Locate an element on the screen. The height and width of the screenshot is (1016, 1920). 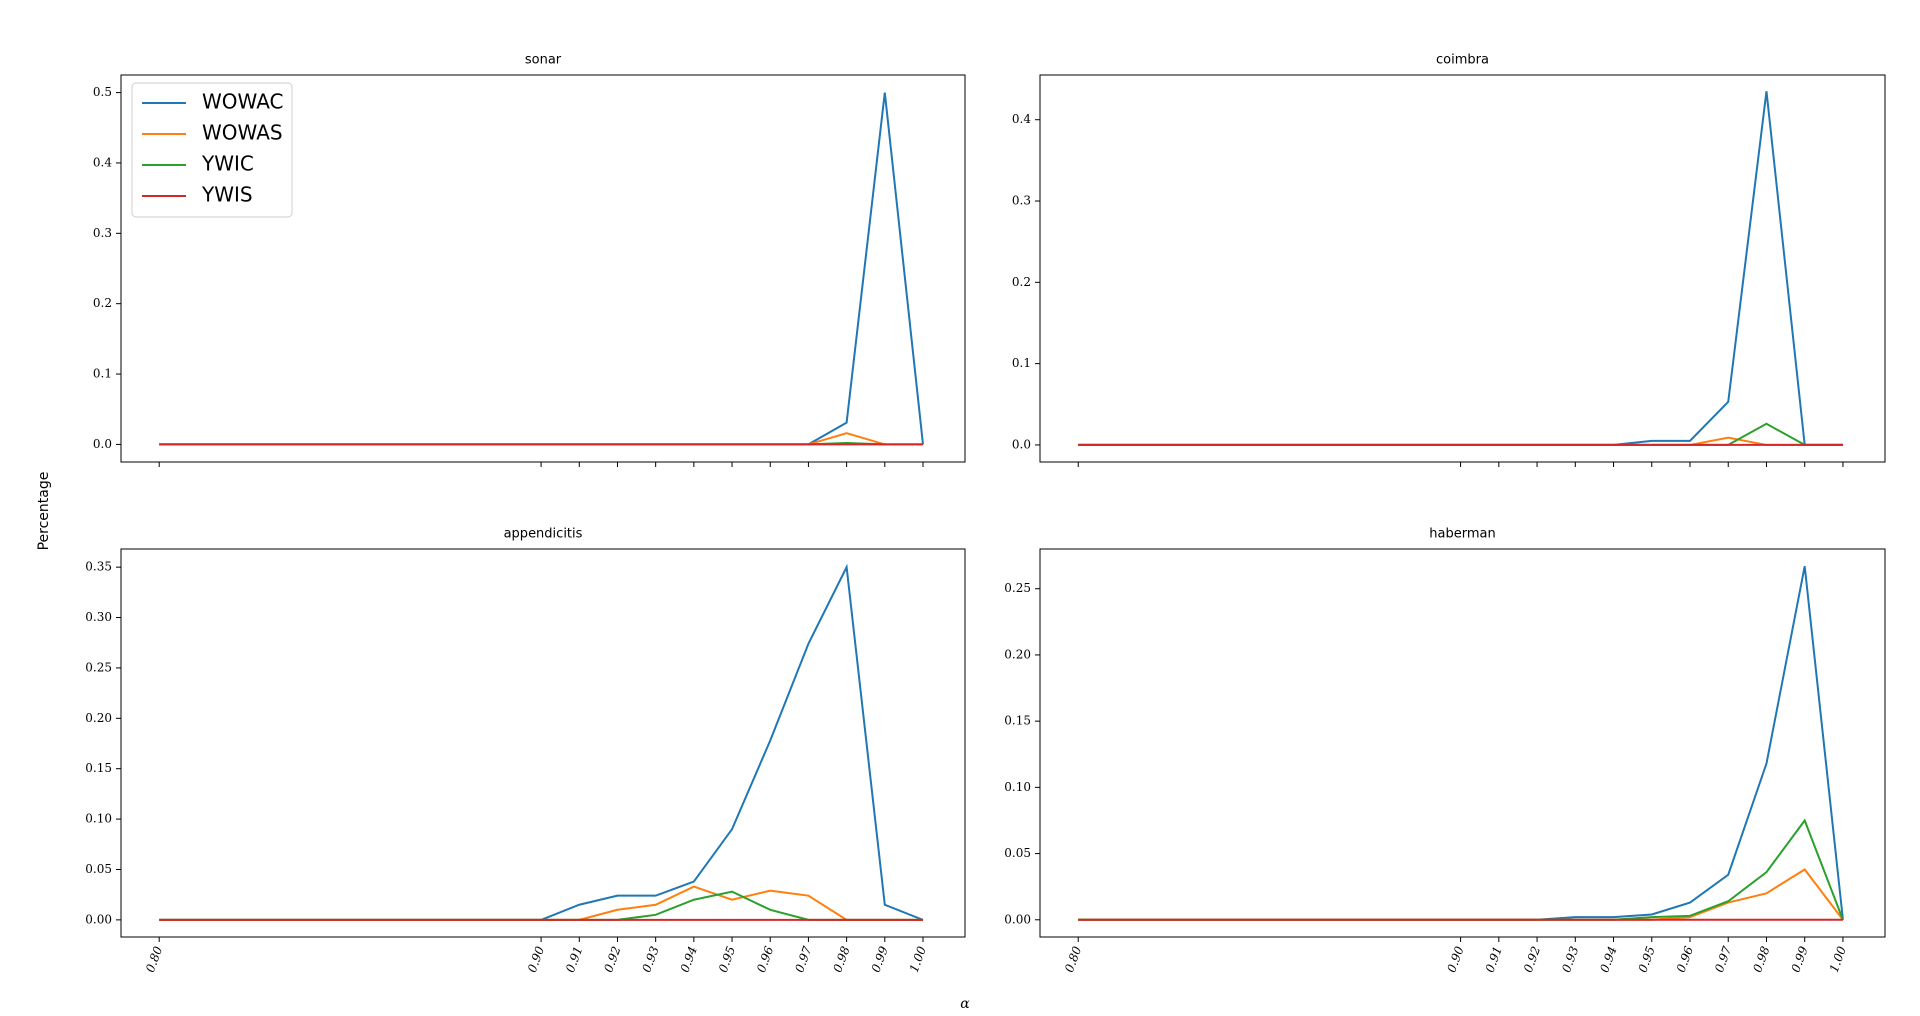
y-tick-label: 0.30 is located at coordinates (98, 617).